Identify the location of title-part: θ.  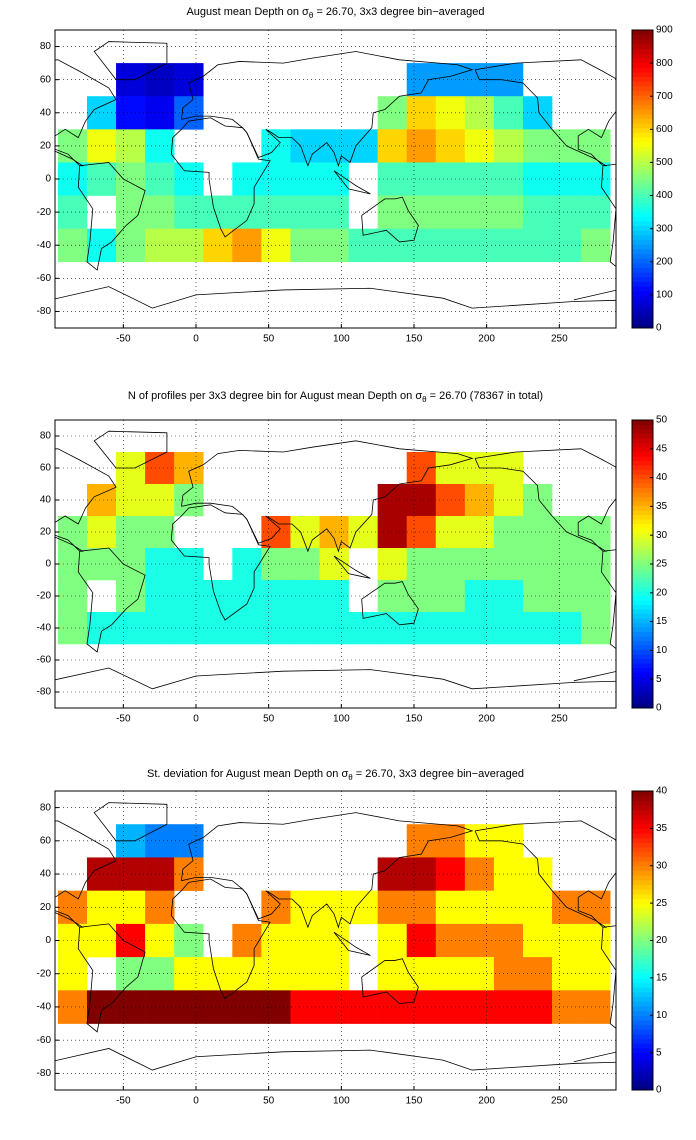
(350, 777).